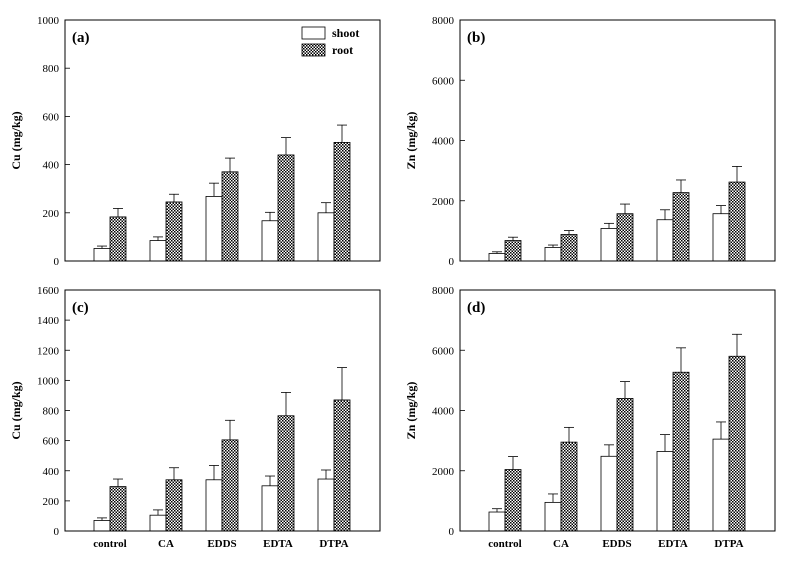  What do you see at coordinates (476, 308) in the screenshot?
I see `panel-label: (d)` at bounding box center [476, 308].